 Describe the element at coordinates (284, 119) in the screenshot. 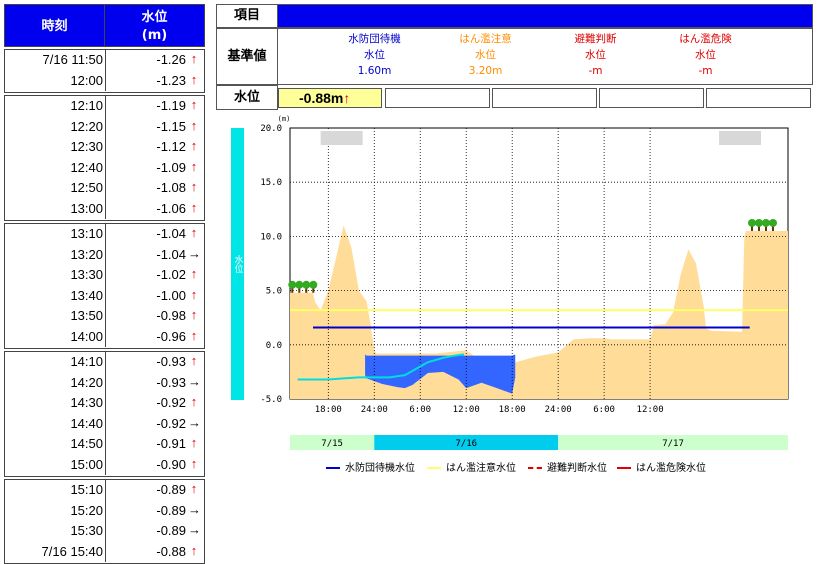

I see `y-unit-label: (m)` at that location.